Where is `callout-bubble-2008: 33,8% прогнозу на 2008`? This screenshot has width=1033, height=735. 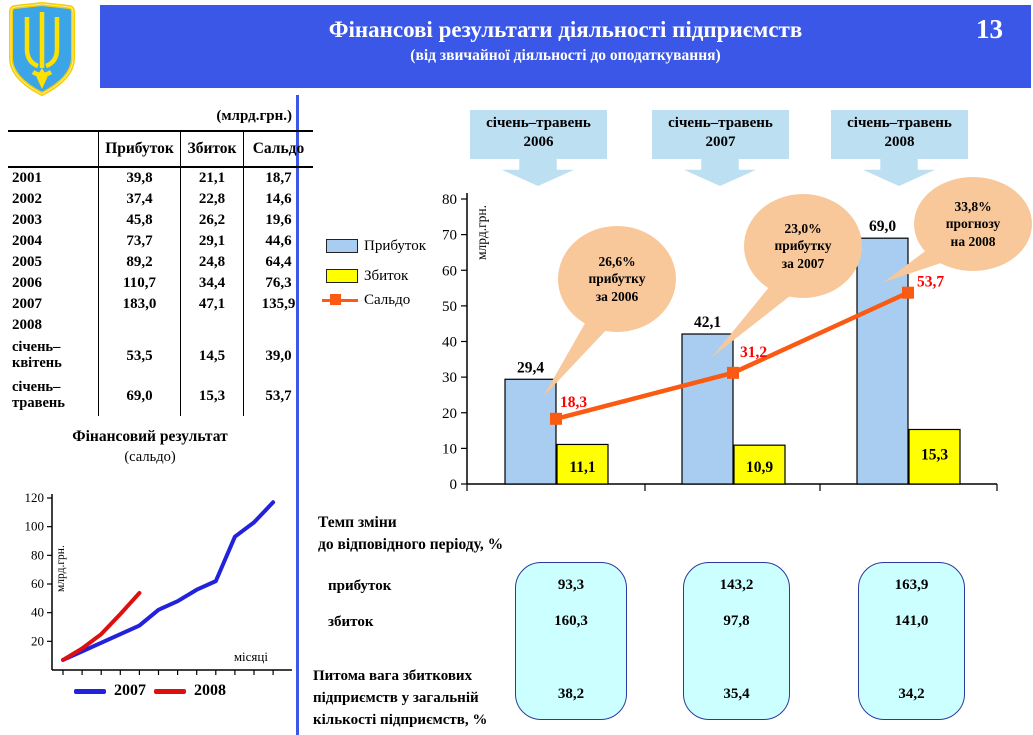 callout-bubble-2008: 33,8% прогнозу на 2008 is located at coordinates (973, 224).